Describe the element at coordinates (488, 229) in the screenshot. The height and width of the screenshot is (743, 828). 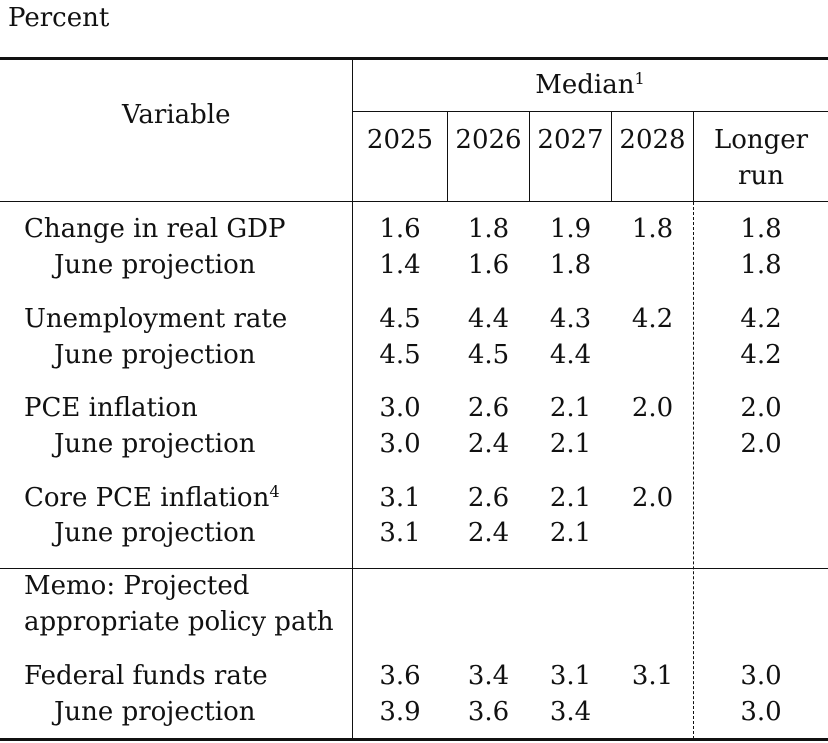
I see `cell-2026: 1.8` at that location.